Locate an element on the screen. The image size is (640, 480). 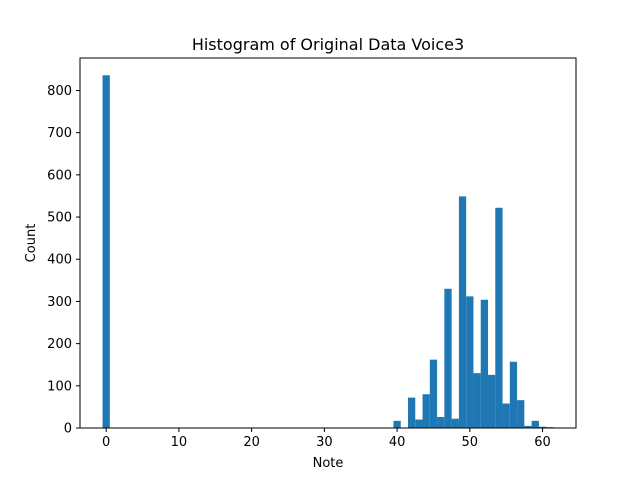
y-tick-label: 500 is located at coordinates (59, 218).